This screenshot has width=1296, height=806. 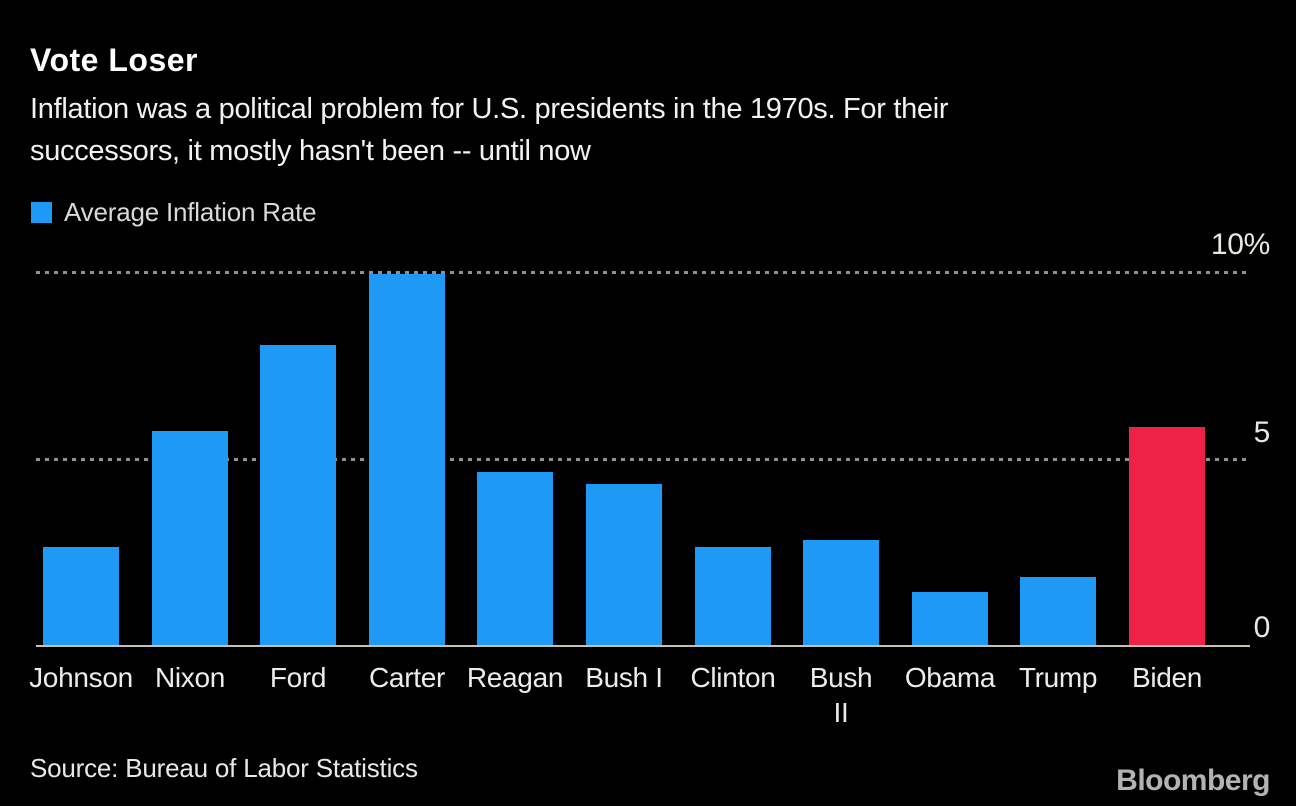 I want to click on x-tick-ford: Ford, so click(x=298, y=677).